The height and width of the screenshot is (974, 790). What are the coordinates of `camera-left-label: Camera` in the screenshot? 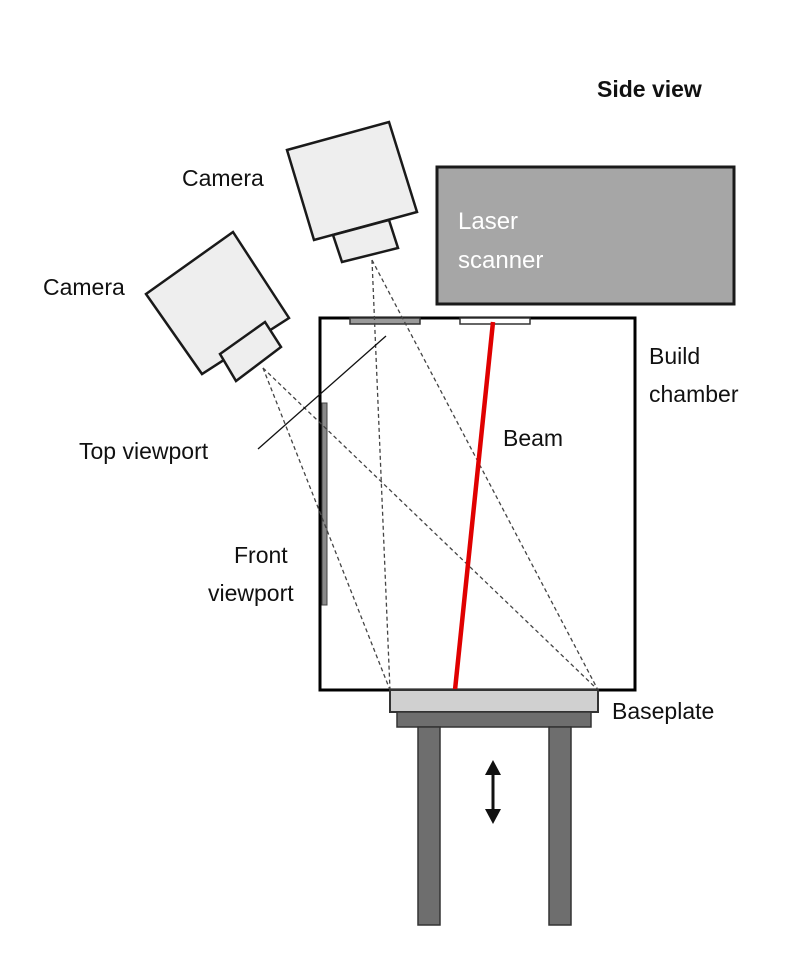 It's located at (84, 287).